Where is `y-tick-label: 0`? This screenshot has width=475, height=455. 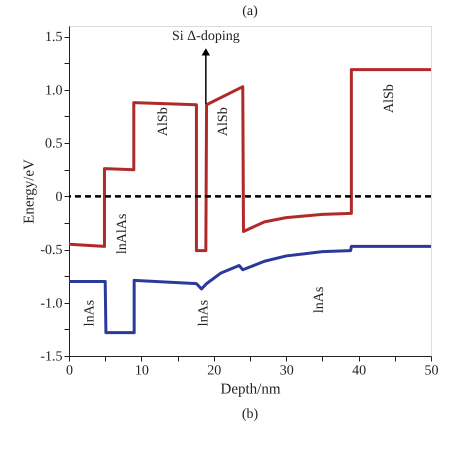 y-tick-label: 0 is located at coordinates (59, 197).